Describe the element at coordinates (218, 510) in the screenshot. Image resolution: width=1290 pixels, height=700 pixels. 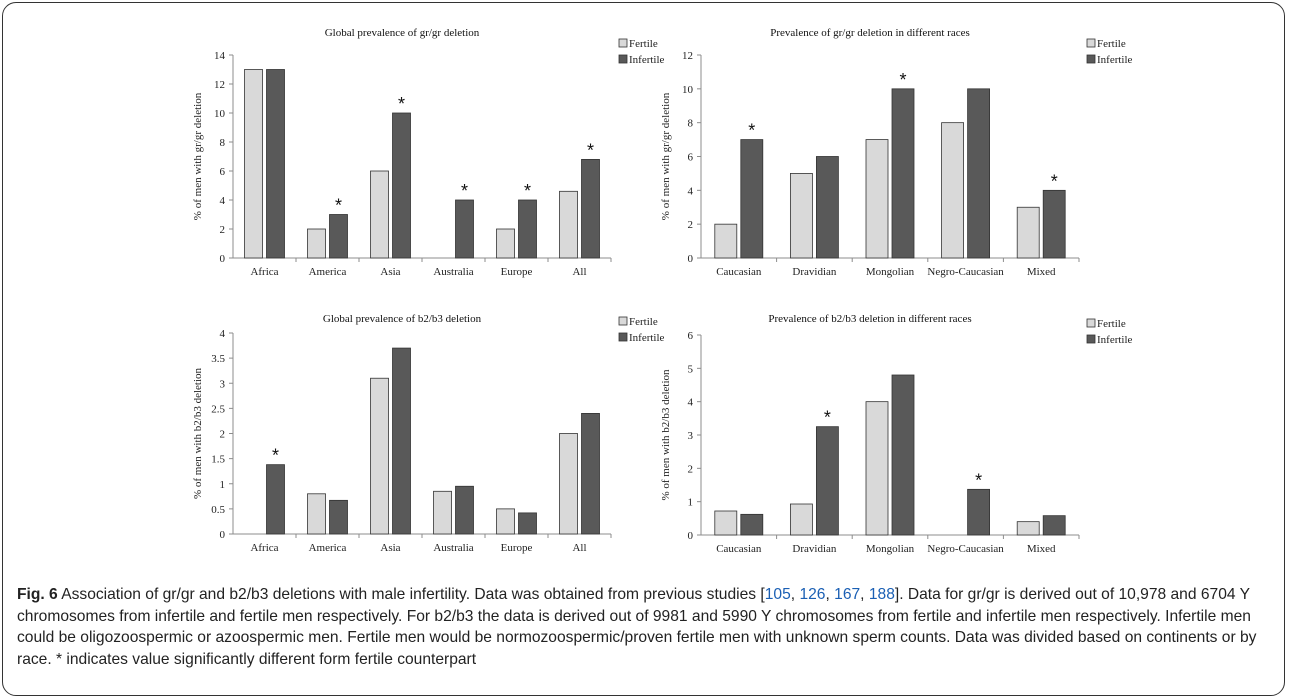
I see `y-tick-label: 0.5` at that location.